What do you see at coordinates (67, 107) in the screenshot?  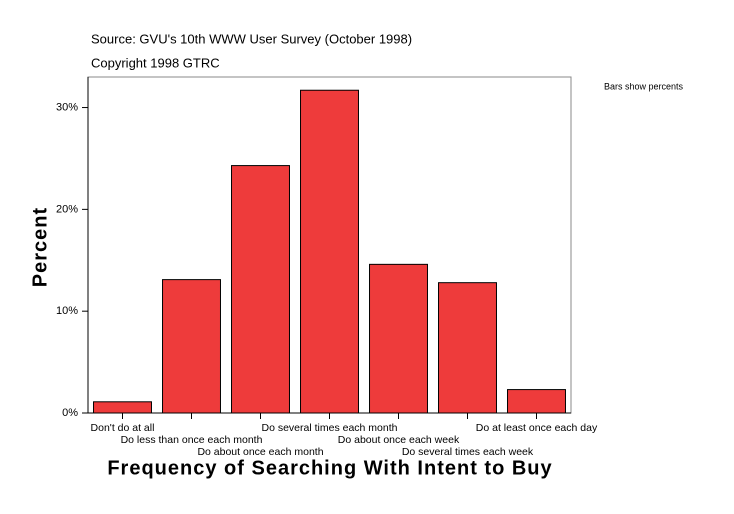 I see `y-tick-label: 30%` at bounding box center [67, 107].